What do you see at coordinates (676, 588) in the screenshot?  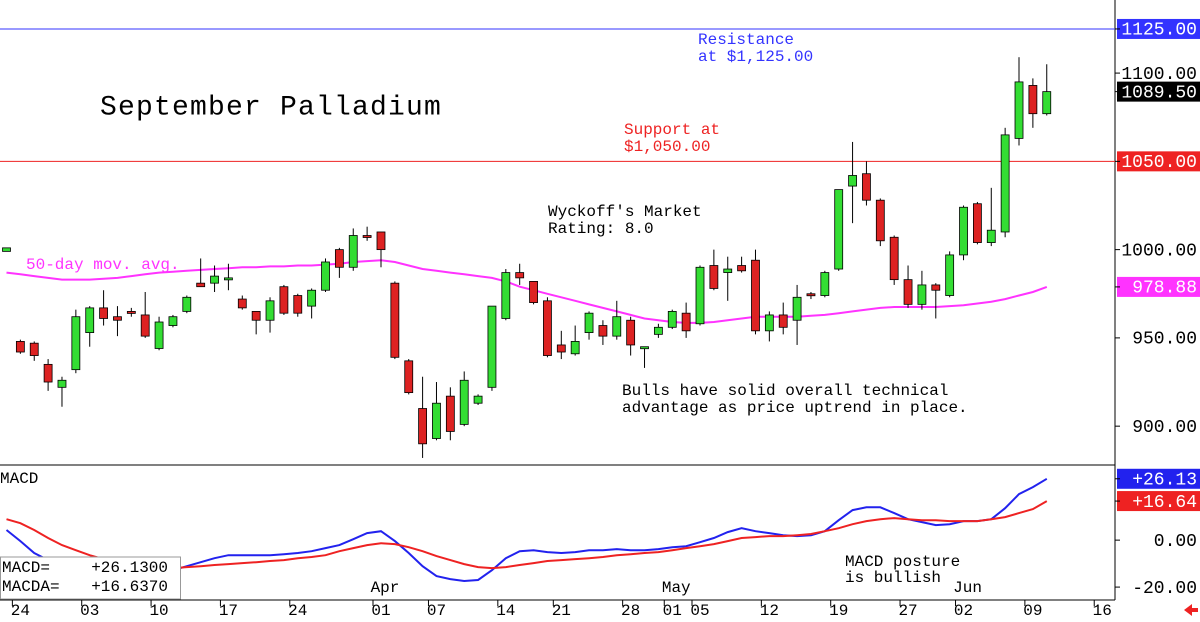 I see `month-label: May` at bounding box center [676, 588].